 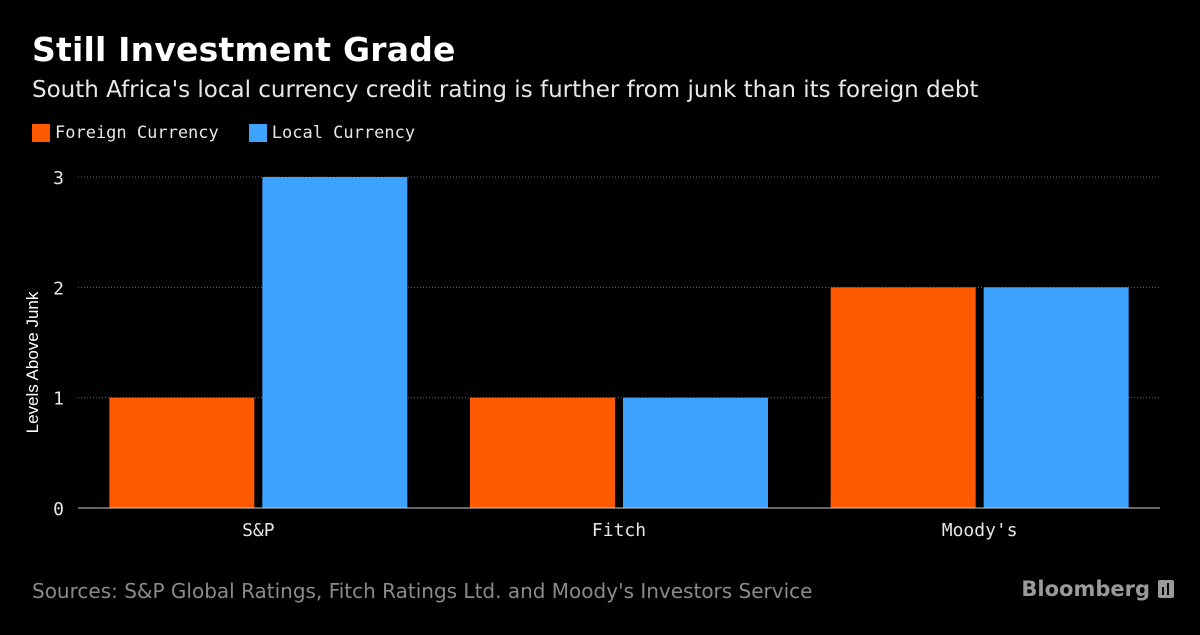 I want to click on x-tick-label-2: Moody's, so click(x=980, y=530).